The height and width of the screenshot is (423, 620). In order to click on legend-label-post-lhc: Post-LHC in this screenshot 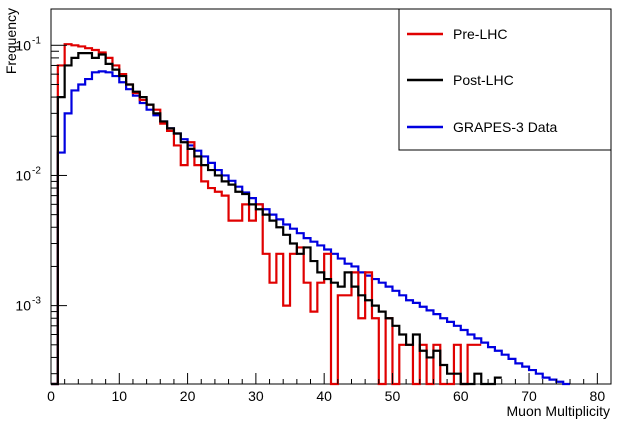, I will do `click(483, 80)`.